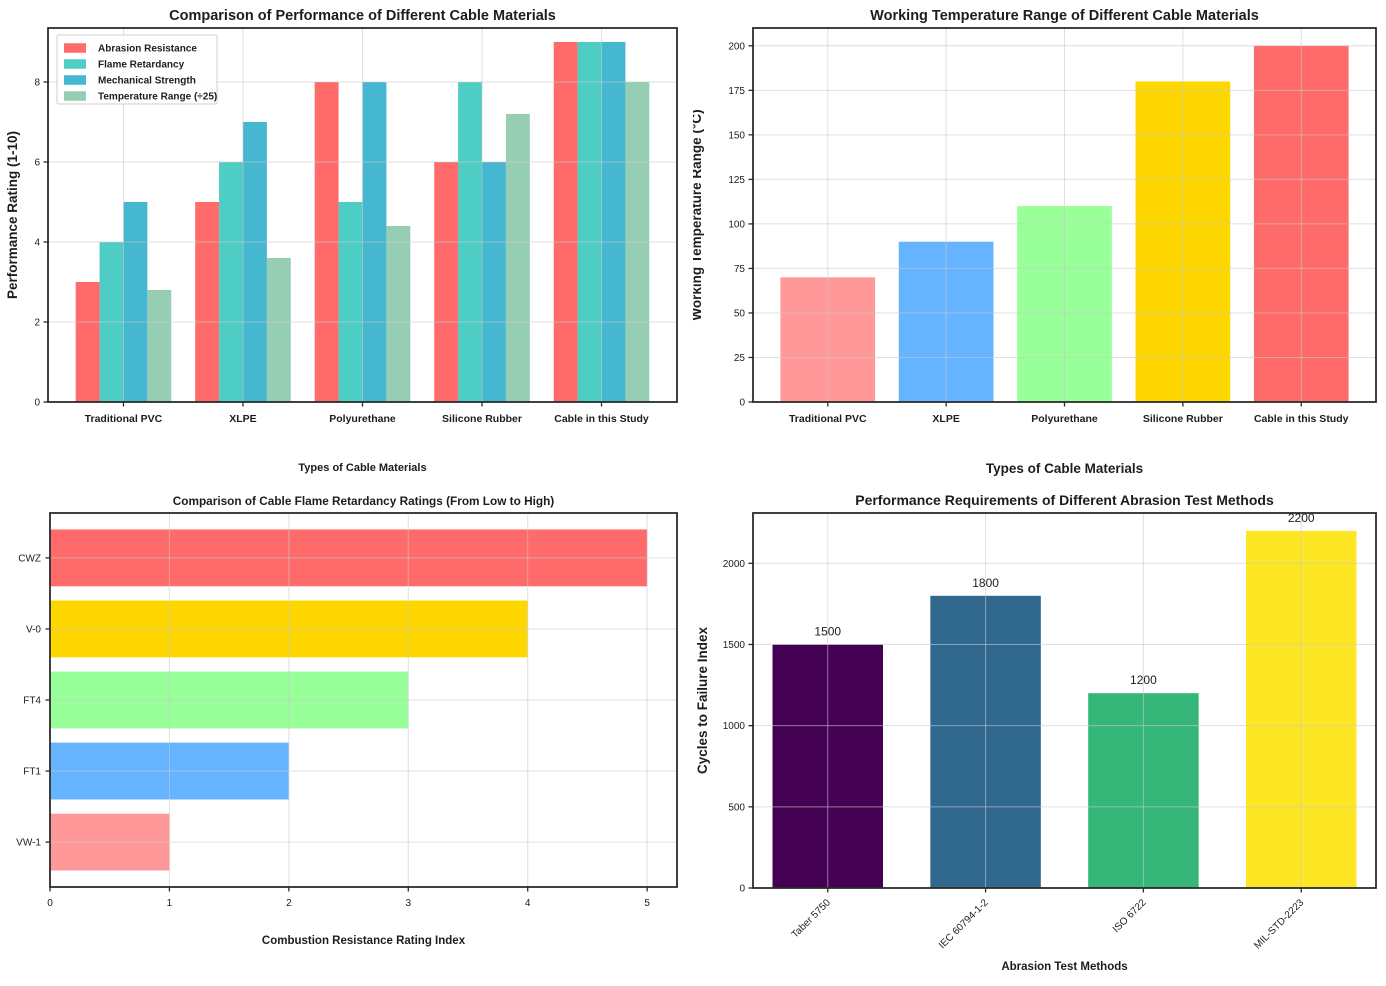  I want to click on tick-label: 75, so click(740, 269).